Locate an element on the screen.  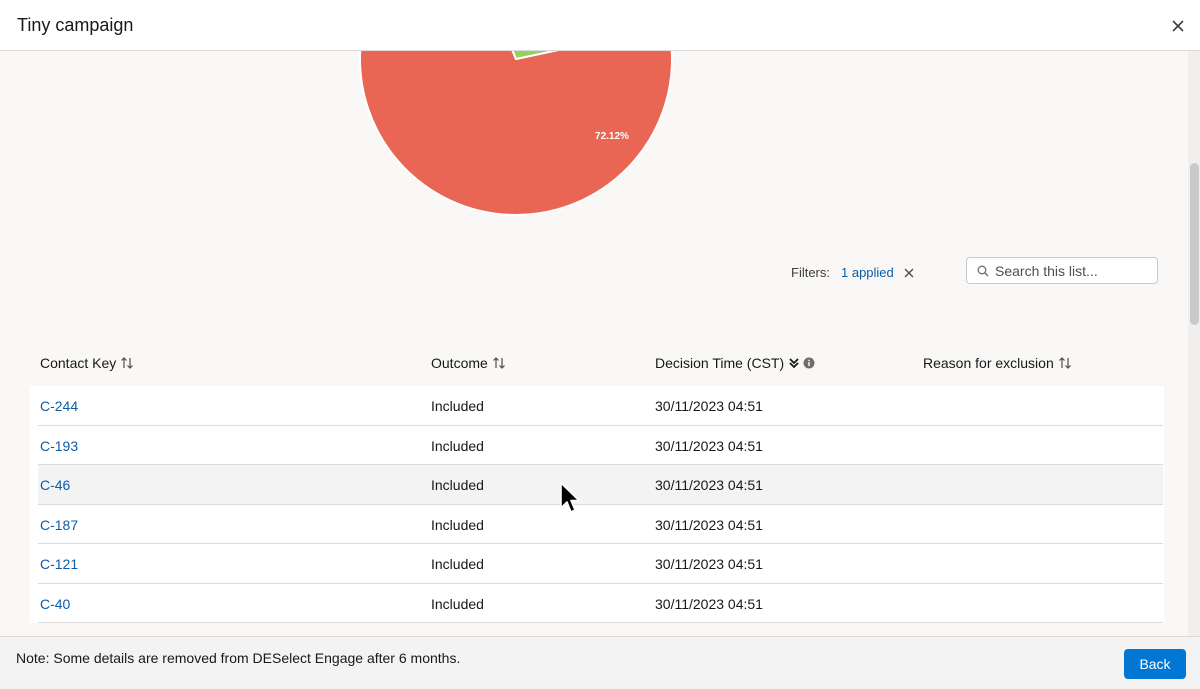
column-header-label: Outcome is located at coordinates (459, 363).